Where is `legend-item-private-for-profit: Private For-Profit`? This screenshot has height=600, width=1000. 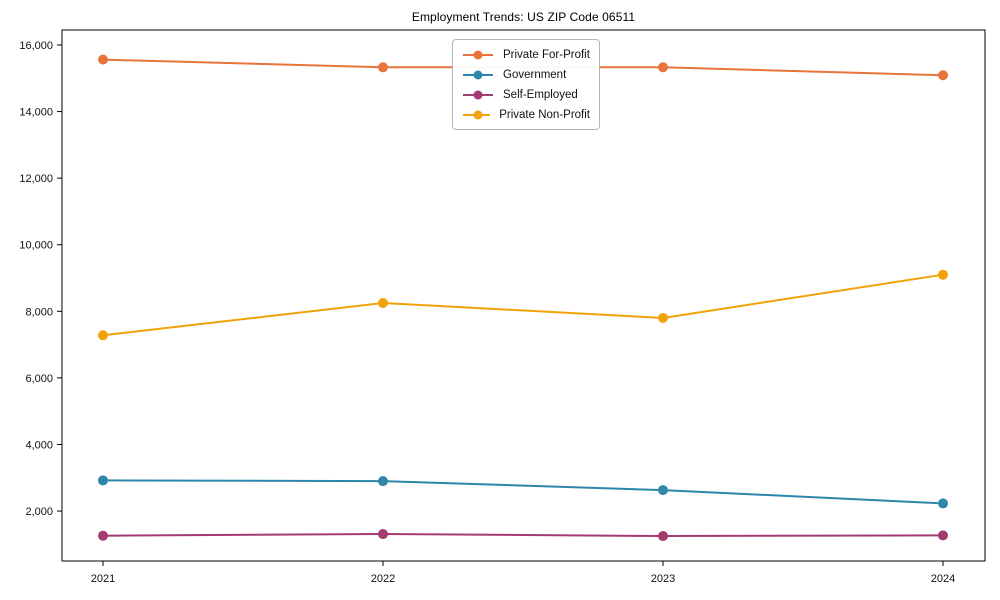 legend-item-private-for-profit: Private For-Profit is located at coordinates (526, 54).